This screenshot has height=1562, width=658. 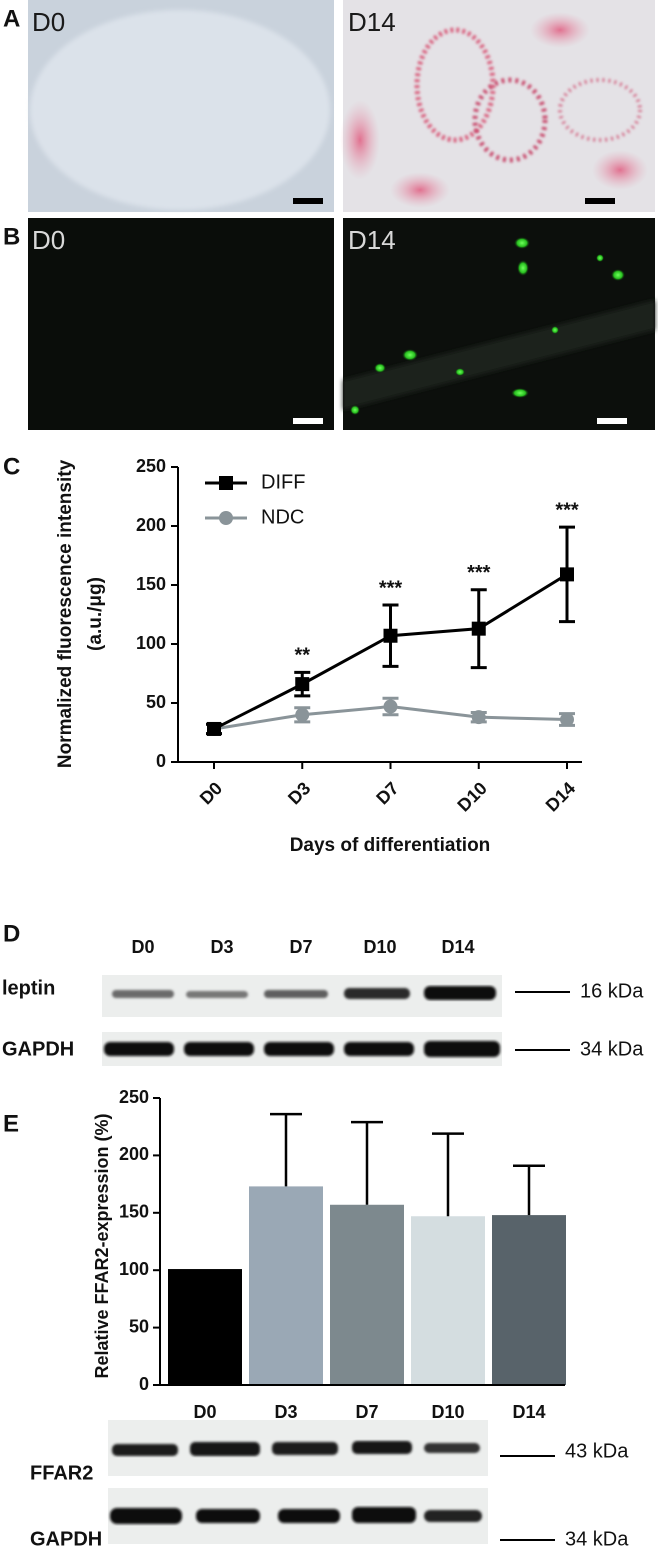 I want to click on marker-label: 43 kDa, so click(x=597, y=1451).